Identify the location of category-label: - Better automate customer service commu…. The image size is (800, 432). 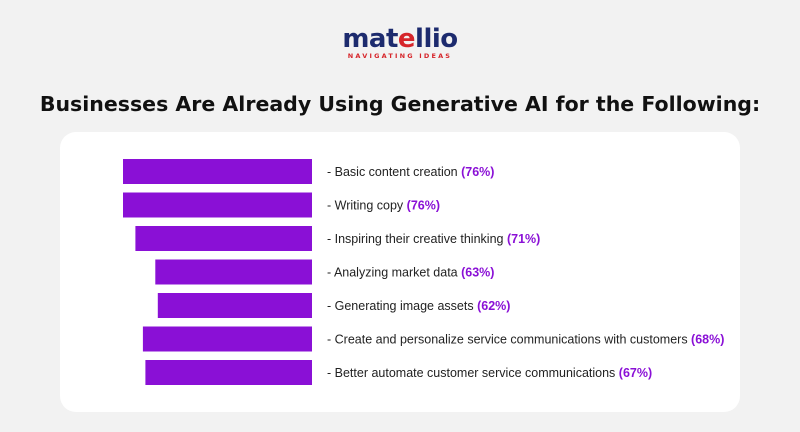
(489, 373).